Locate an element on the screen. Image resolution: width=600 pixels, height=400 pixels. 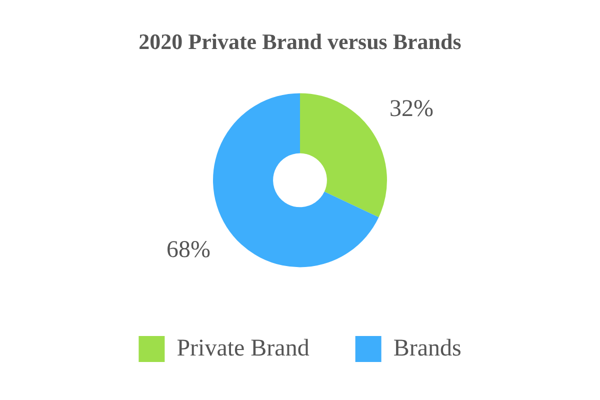
legend-label: Brands is located at coordinates (427, 348).